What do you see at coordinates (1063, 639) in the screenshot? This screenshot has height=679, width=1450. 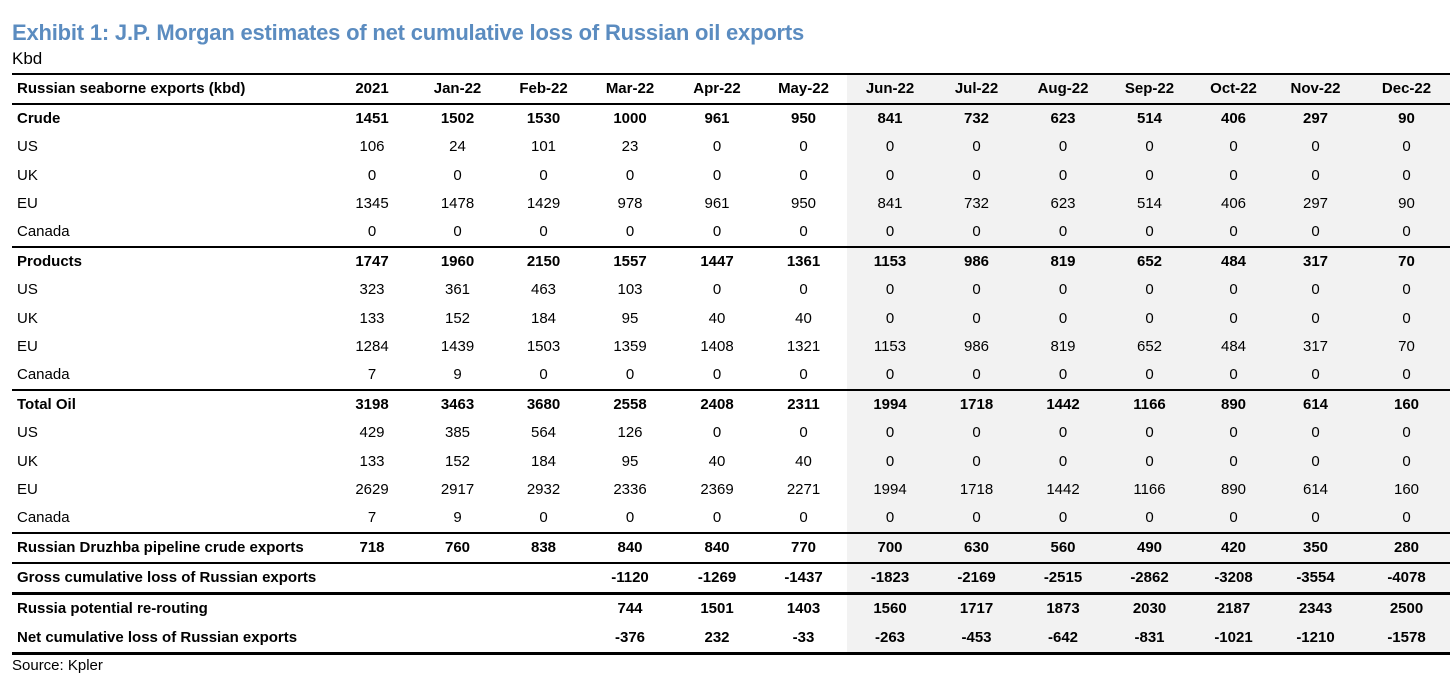 I see `table-cell: -642` at bounding box center [1063, 639].